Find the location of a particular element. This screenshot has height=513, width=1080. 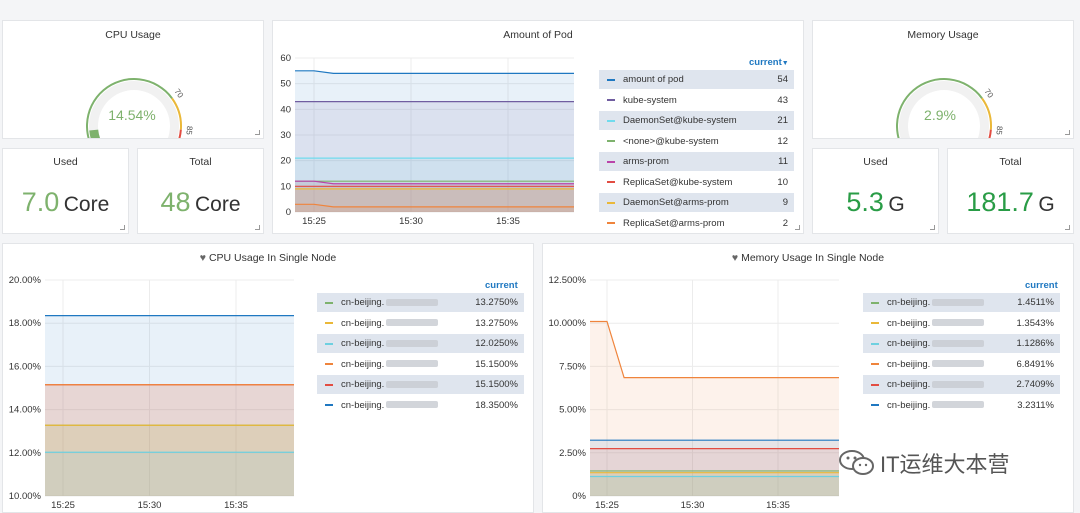

series-line is located at coordinates (434, 205).